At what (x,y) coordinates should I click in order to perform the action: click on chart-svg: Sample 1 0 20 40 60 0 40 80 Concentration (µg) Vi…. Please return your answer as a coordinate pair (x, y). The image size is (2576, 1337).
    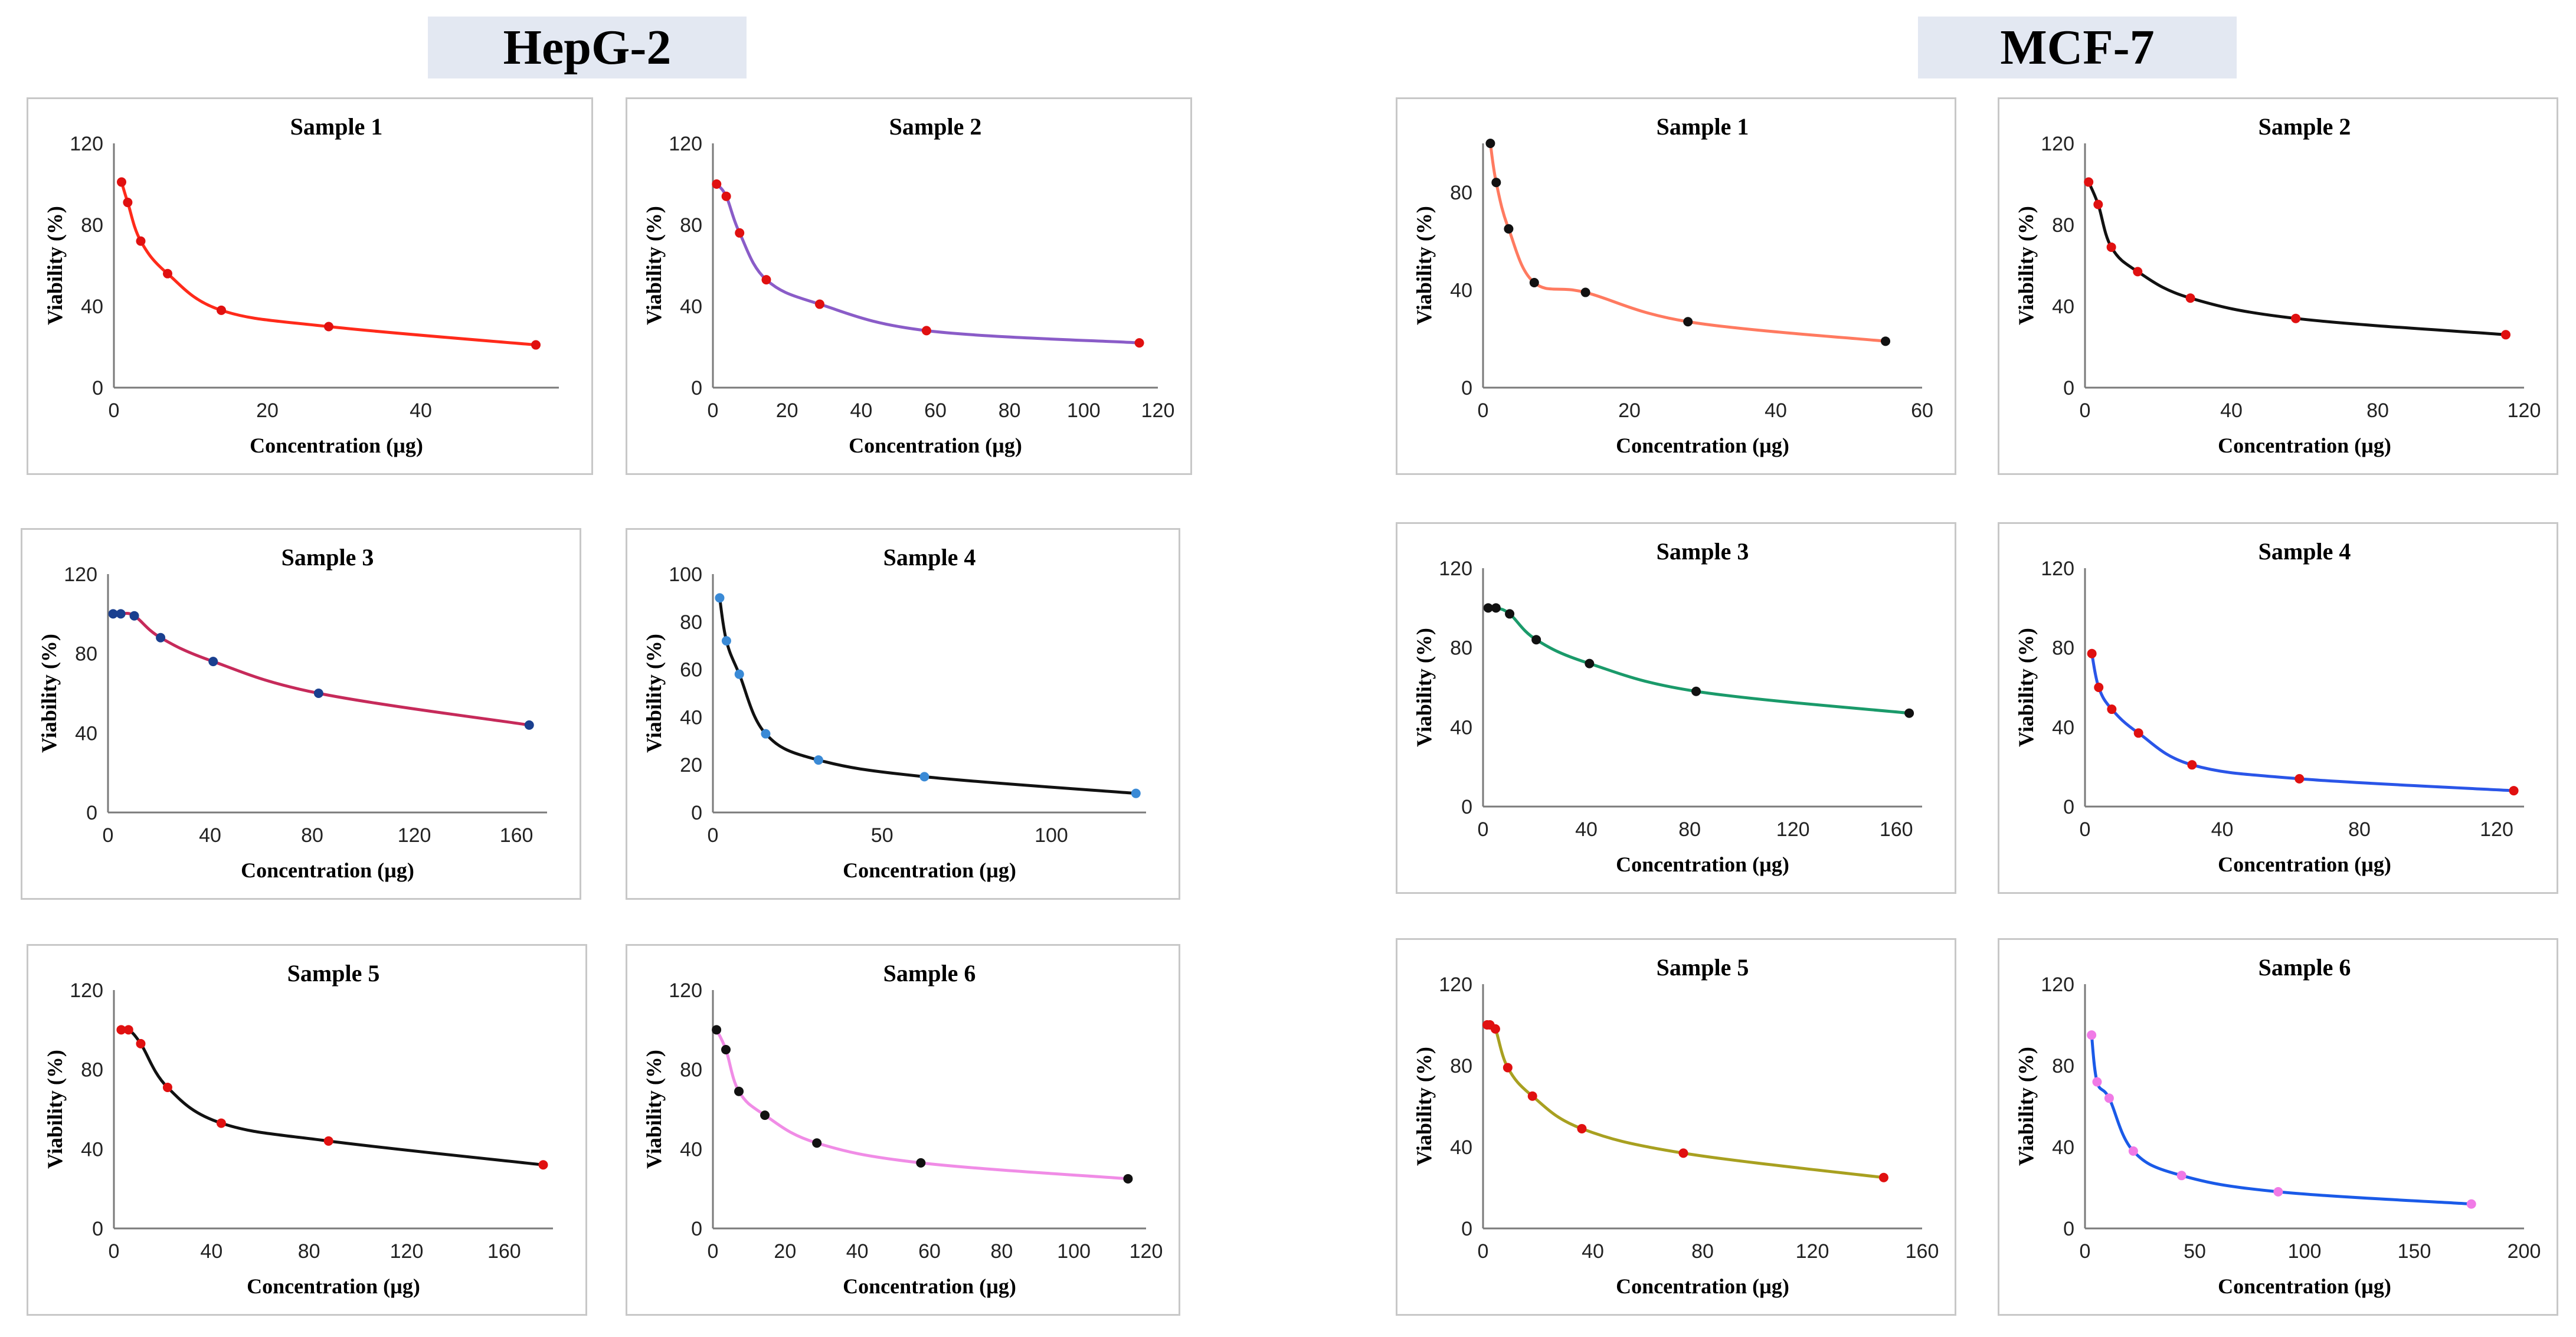
    Looking at the image, I should click on (1672, 285).